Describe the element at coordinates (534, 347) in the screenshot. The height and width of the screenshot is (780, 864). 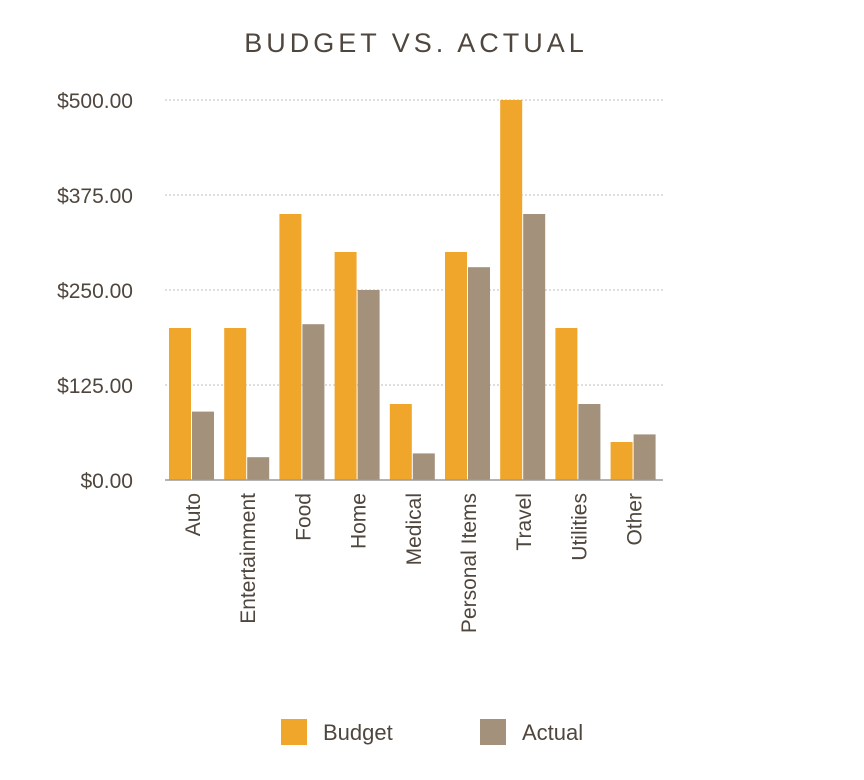
I see `bar-actual-travel` at that location.